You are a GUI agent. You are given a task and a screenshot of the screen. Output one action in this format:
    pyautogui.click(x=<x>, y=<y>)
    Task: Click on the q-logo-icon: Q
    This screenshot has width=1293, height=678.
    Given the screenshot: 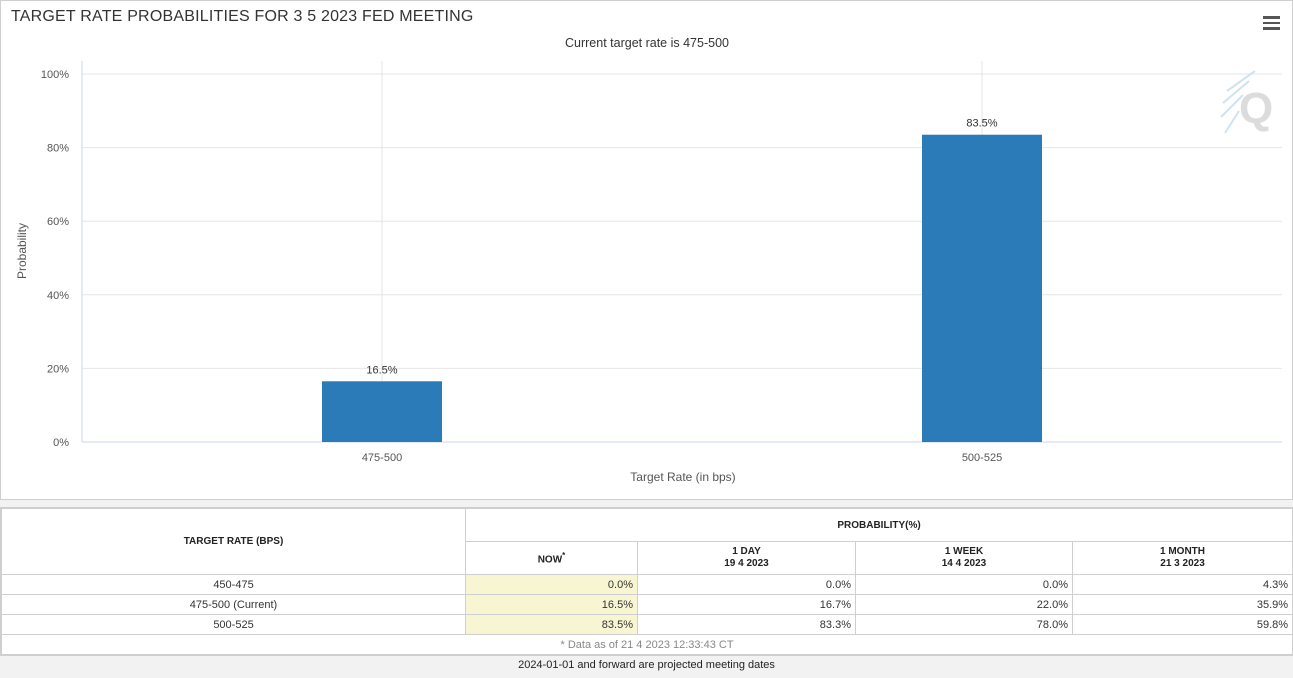 What is the action you would take?
    pyautogui.click(x=1246, y=102)
    